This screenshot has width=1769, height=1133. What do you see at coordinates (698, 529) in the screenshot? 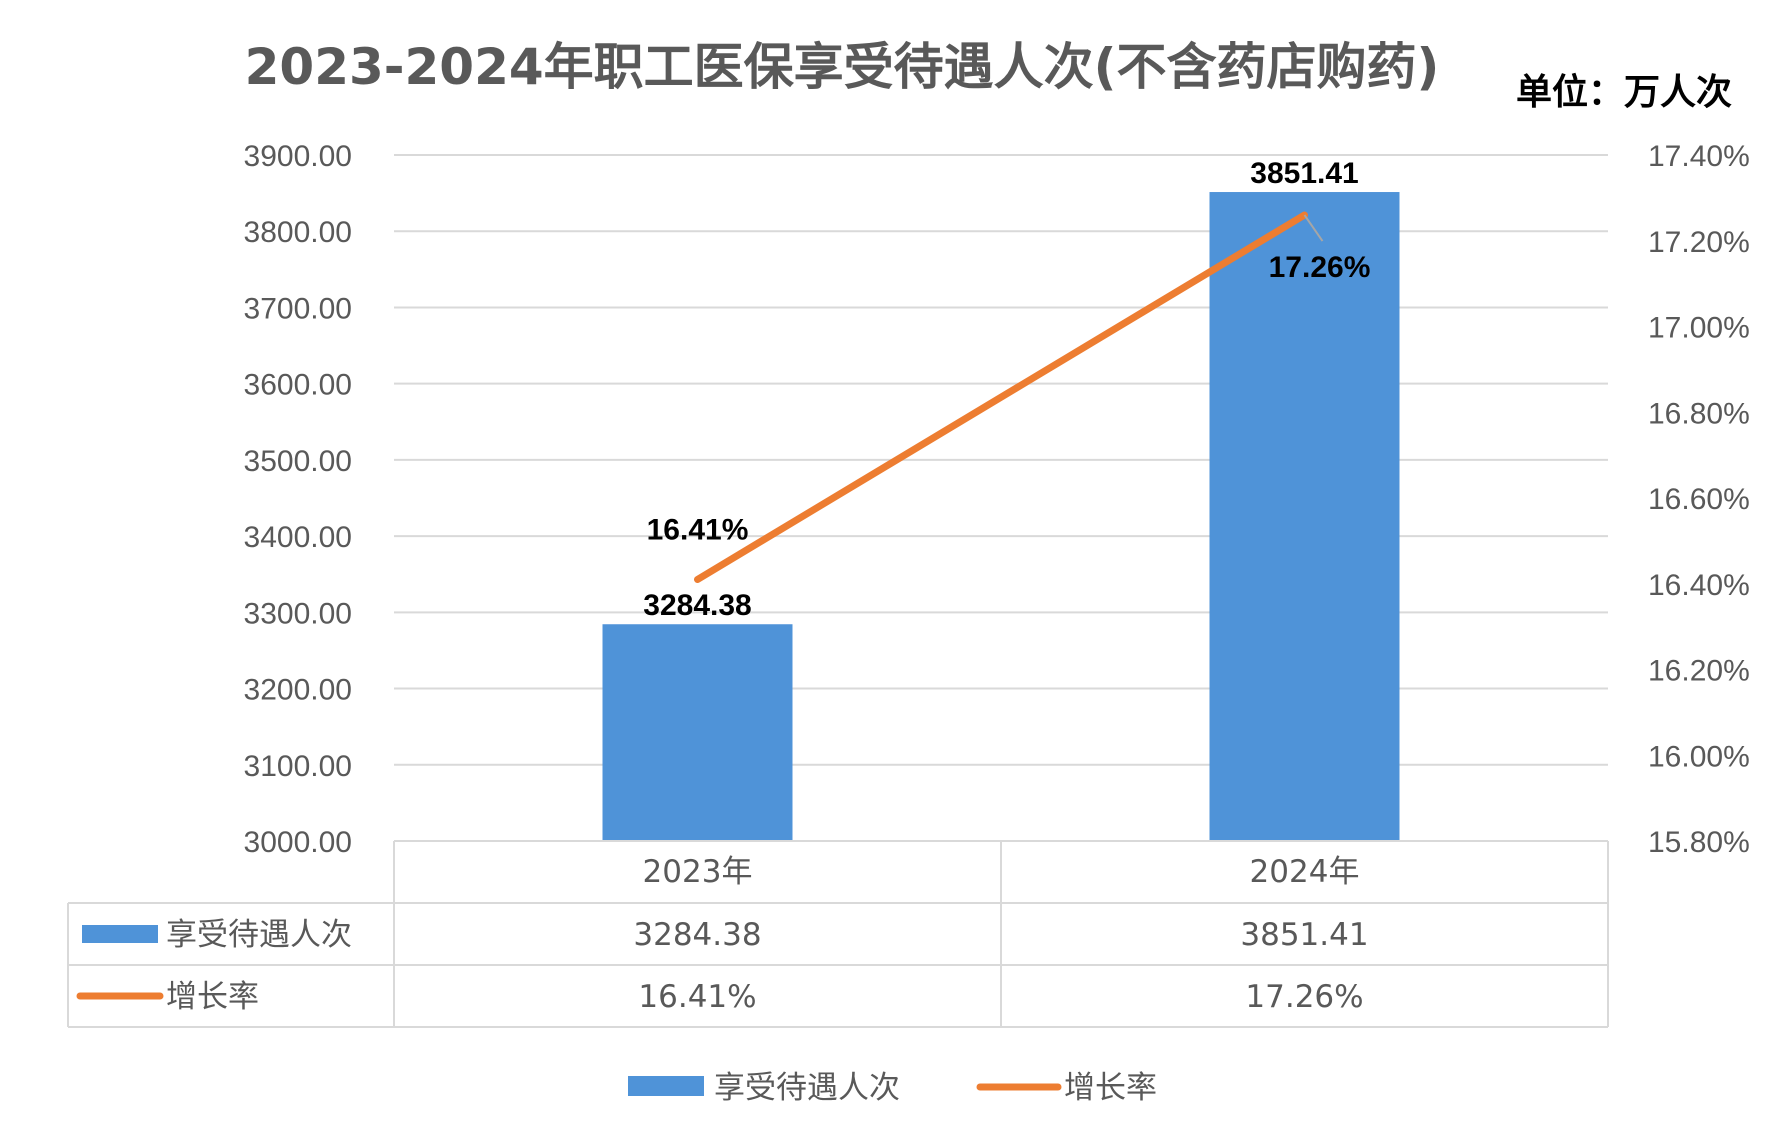
I see `line-value-label: 16.41%` at bounding box center [698, 529].